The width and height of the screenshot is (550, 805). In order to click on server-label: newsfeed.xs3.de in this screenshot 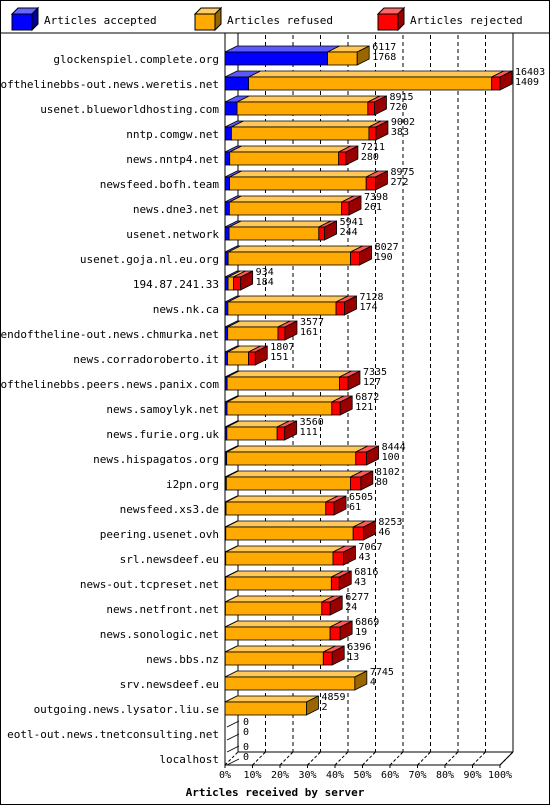, I will do `click(169, 509)`.